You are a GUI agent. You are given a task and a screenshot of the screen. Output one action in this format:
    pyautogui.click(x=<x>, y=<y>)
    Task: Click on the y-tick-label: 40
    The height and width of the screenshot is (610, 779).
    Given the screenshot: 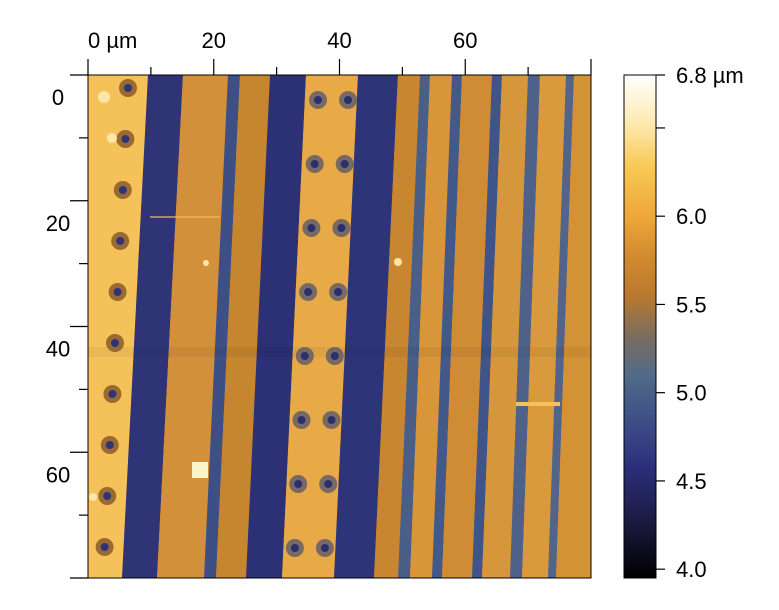 What is the action you would take?
    pyautogui.click(x=58, y=349)
    